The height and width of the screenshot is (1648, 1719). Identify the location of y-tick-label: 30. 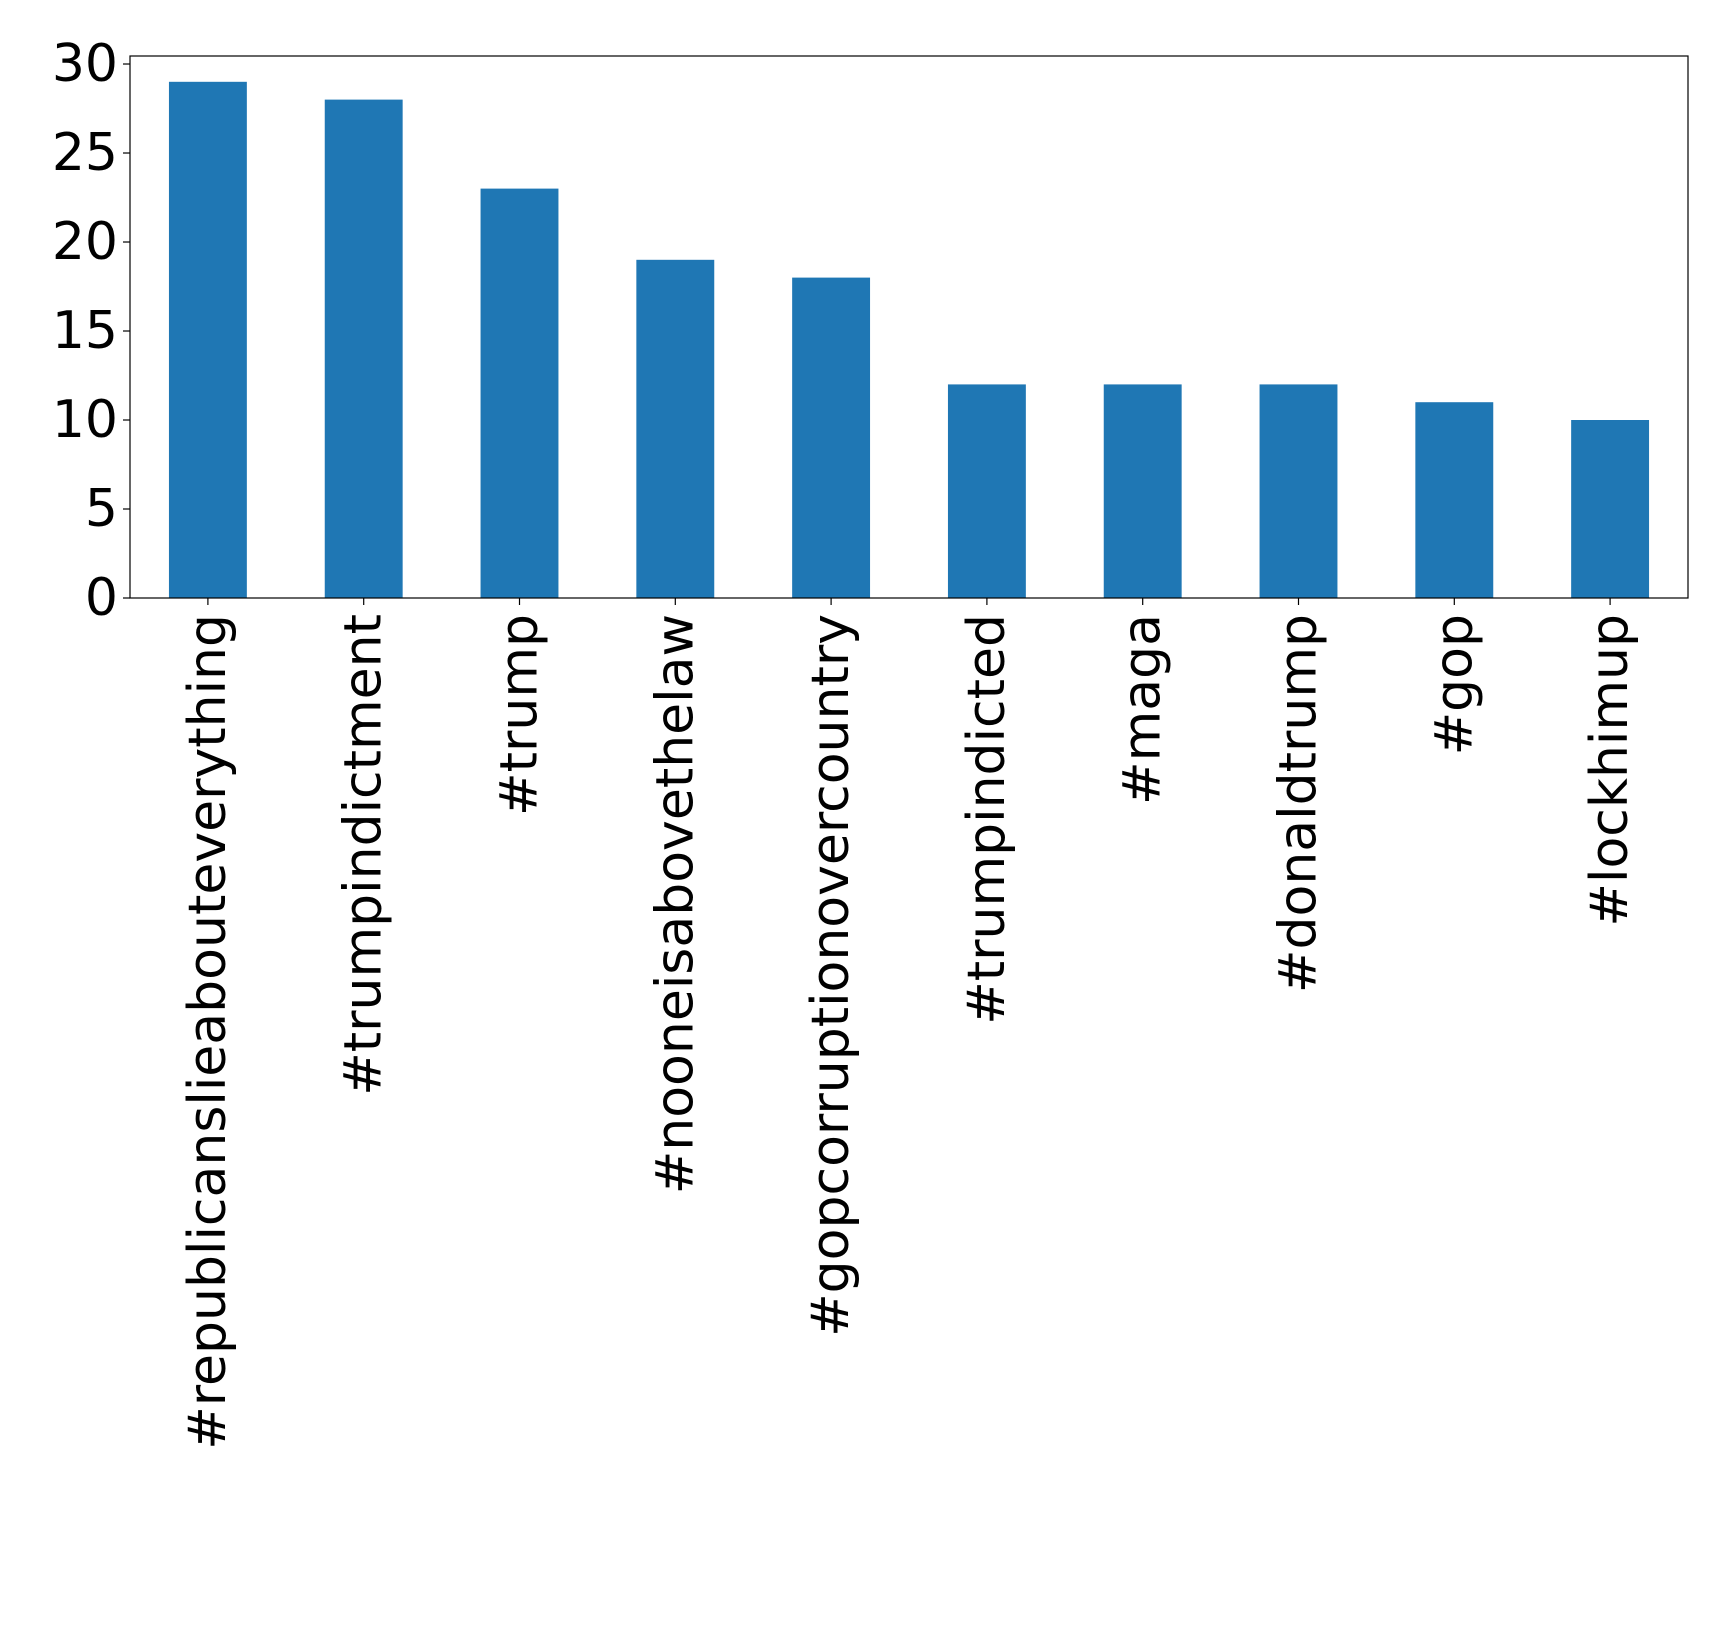
(85, 64).